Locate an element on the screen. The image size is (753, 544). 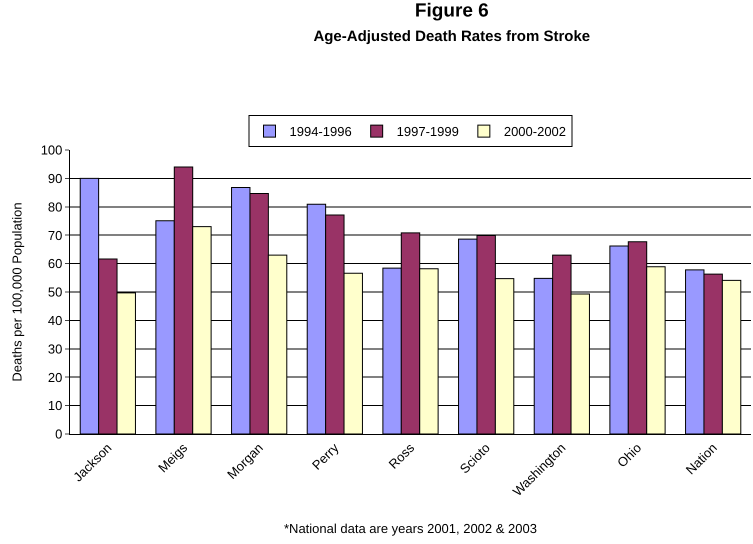
y-tick-label: 60 is located at coordinates (55, 264).